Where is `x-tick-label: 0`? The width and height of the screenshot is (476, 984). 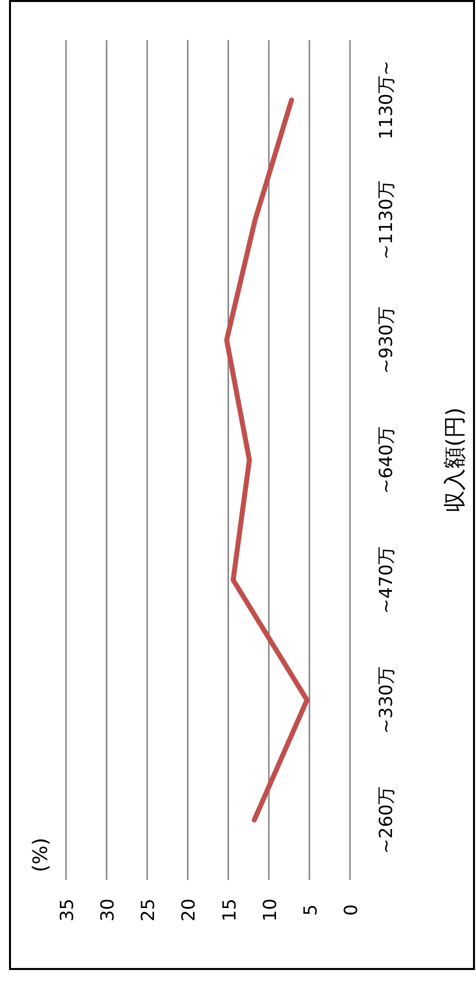
x-tick-label: 0 is located at coordinates (351, 910).